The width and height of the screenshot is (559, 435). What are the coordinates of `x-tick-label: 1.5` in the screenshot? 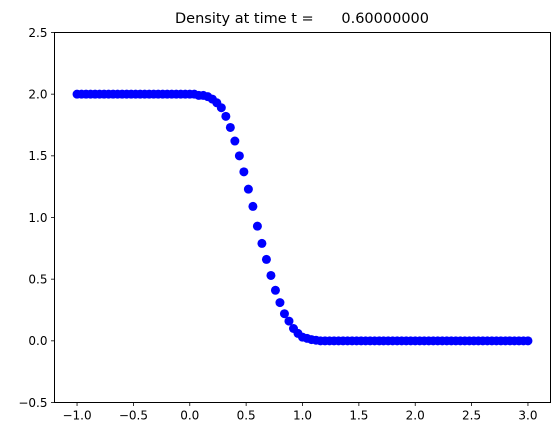 It's located at (358, 416).